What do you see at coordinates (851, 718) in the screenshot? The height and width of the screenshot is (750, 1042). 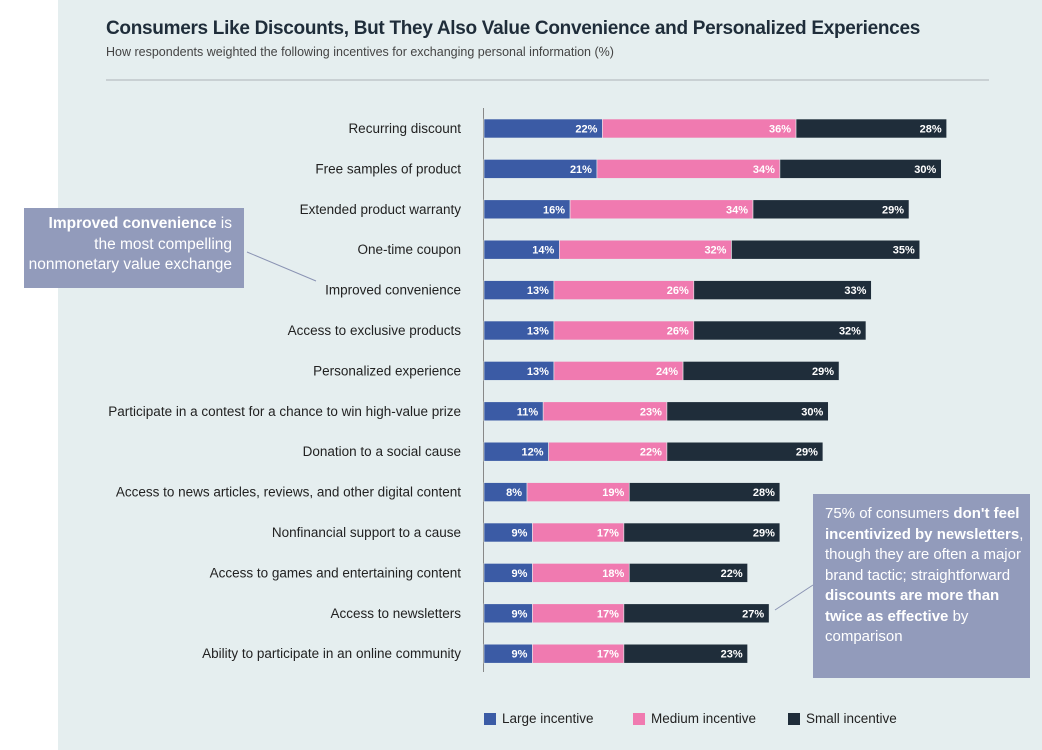 I see `legend-label: Small incentive` at bounding box center [851, 718].